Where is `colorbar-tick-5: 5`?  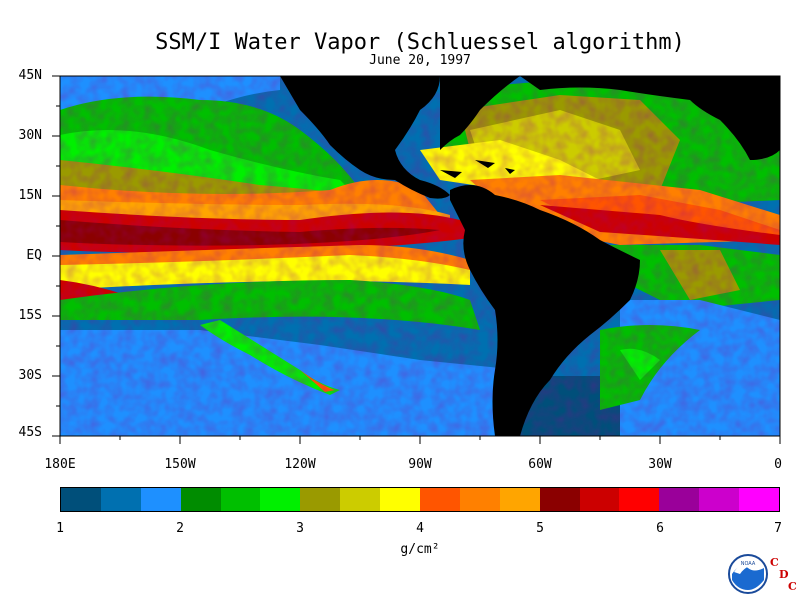
colorbar-tick-5: 5 is located at coordinates (540, 528).